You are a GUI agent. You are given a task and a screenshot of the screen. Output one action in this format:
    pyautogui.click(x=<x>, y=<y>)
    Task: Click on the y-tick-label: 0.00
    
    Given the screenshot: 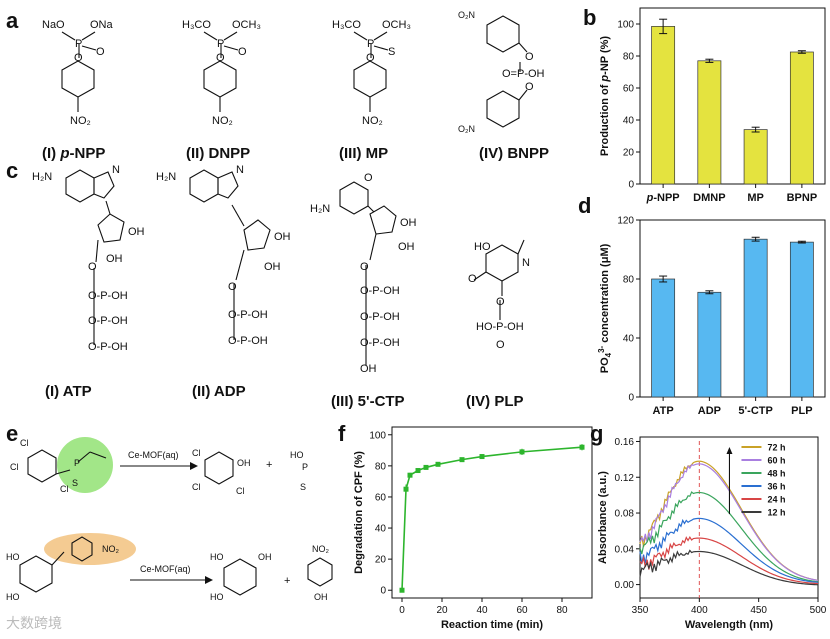 What is the action you would take?
    pyautogui.click(x=625, y=585)
    